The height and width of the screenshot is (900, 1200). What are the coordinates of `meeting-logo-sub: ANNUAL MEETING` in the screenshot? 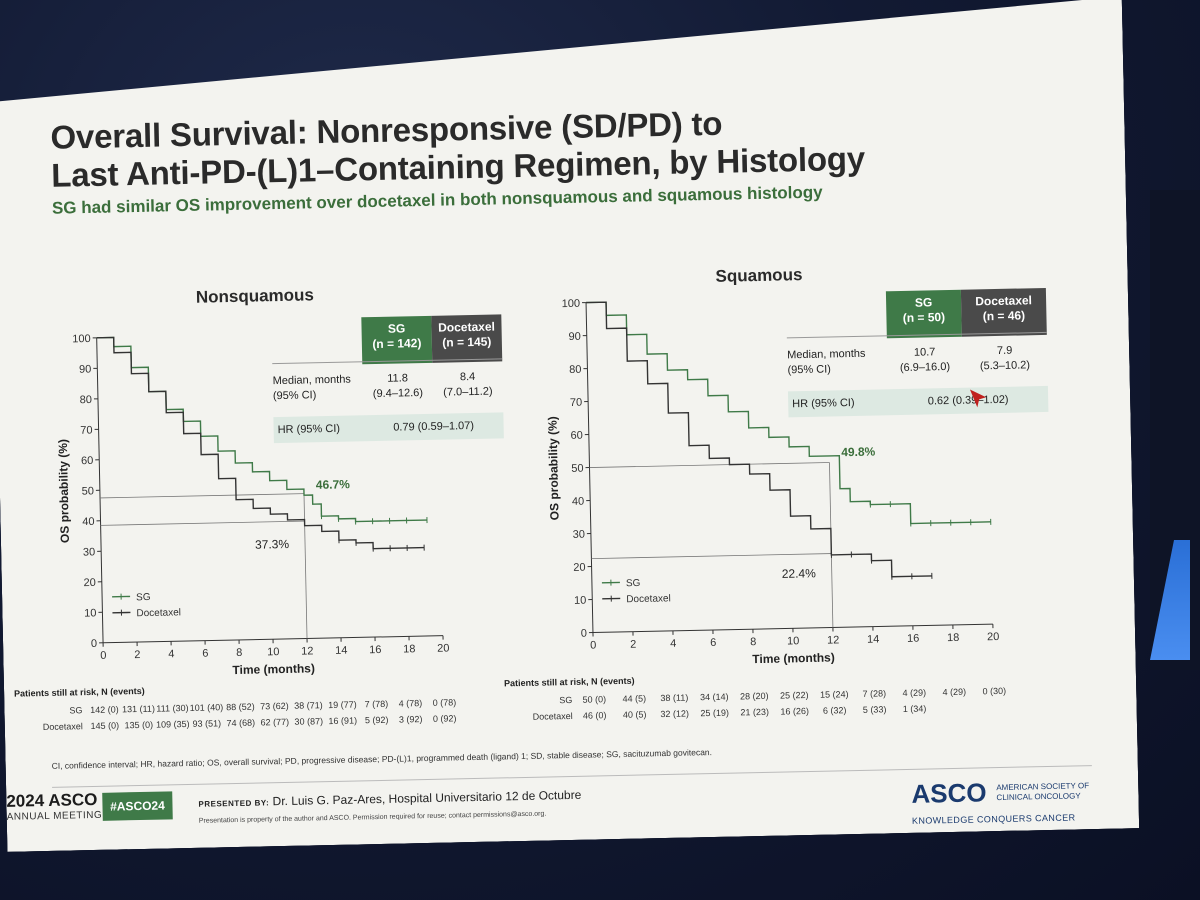 It's located at (54, 816).